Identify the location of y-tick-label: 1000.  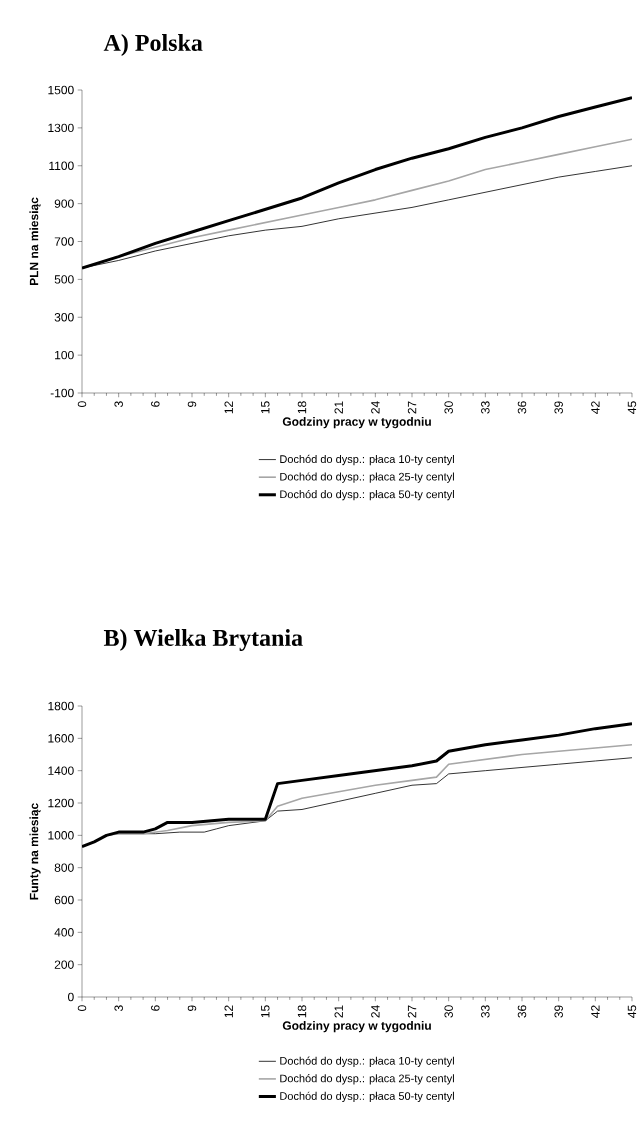
(61, 835).